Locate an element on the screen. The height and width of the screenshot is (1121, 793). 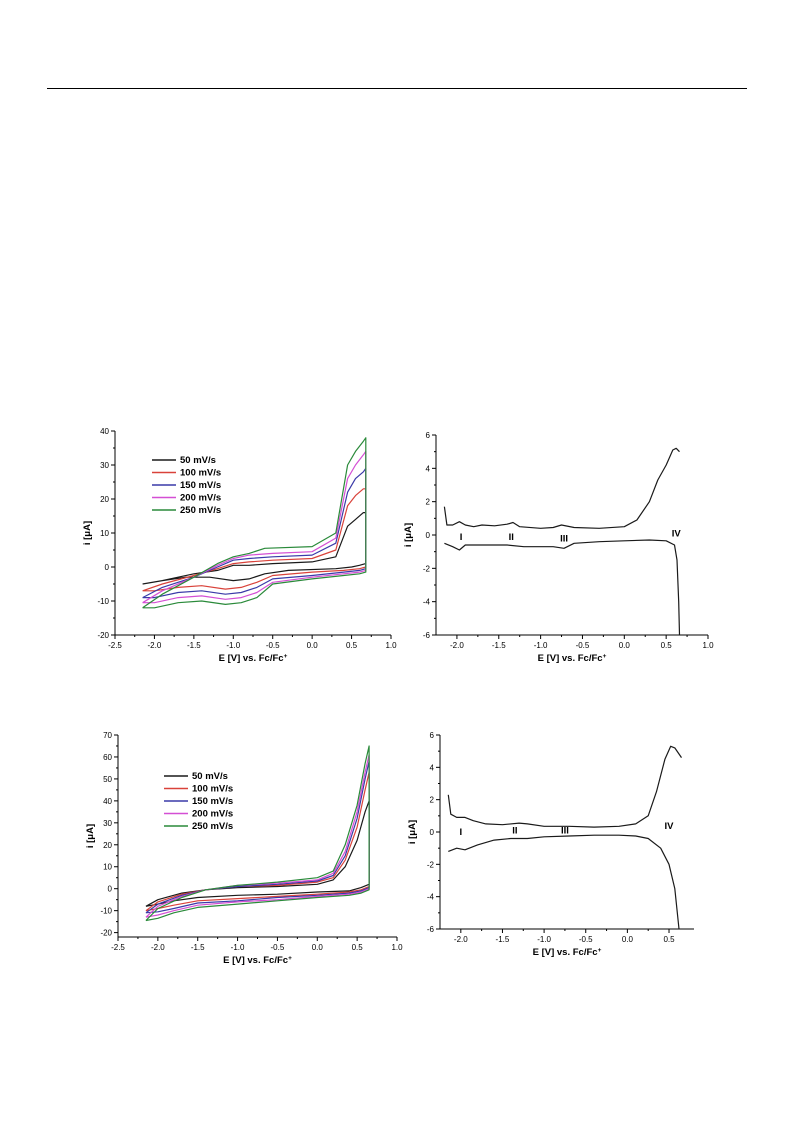
cv-top-series is located at coordinates (254, 523).